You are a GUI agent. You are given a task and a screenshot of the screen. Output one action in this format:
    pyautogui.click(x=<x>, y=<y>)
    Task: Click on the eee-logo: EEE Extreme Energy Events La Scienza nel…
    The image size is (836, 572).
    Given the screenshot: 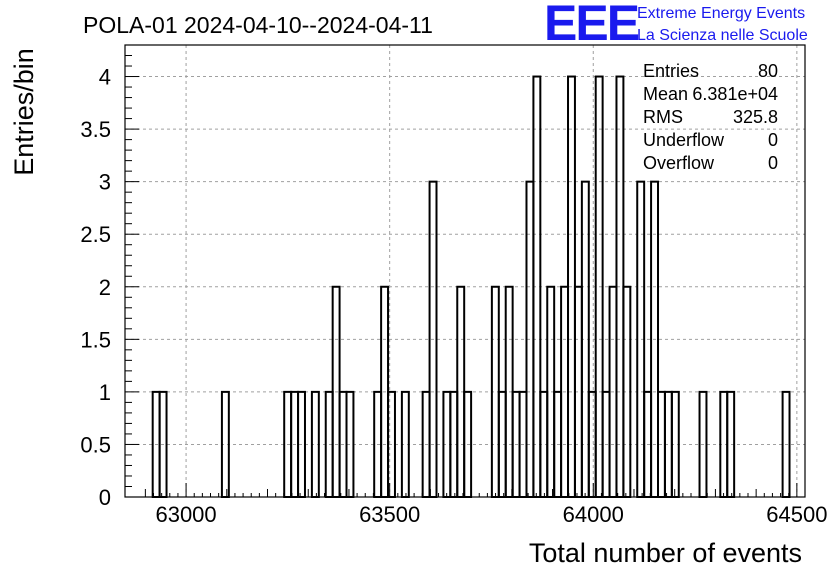 What is the action you would take?
    pyautogui.click(x=676, y=25)
    